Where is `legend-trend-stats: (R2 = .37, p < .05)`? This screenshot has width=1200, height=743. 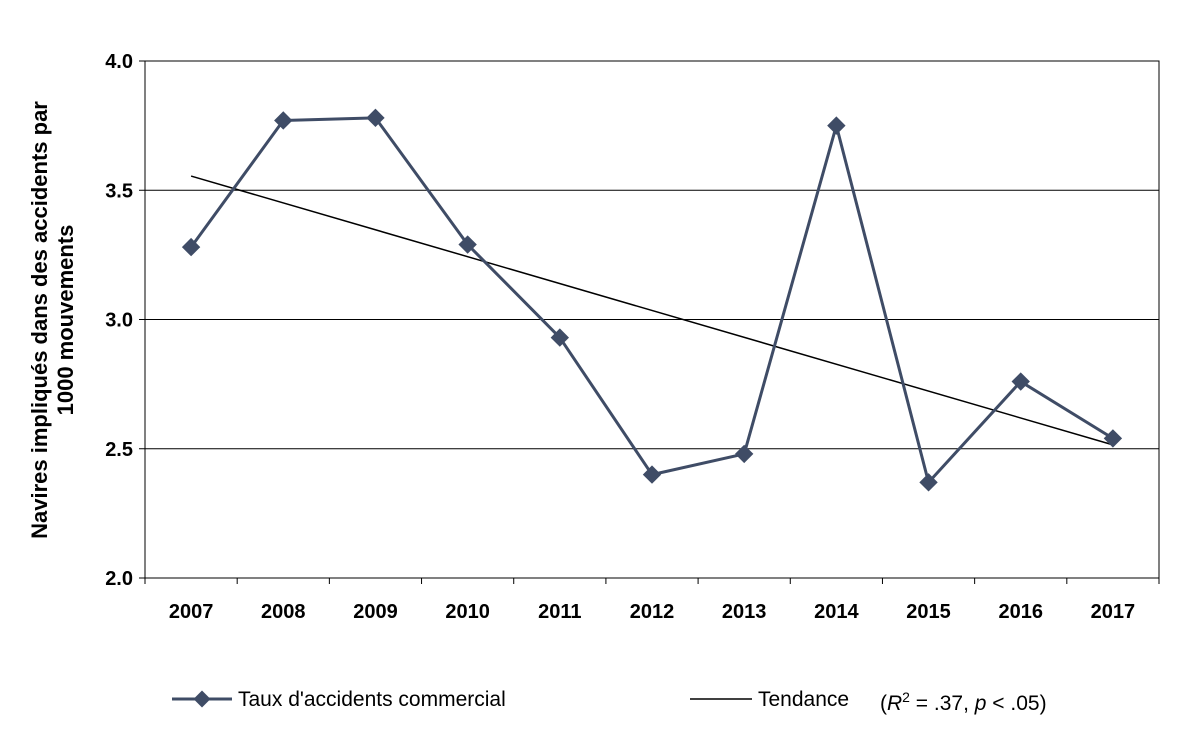 legend-trend-stats: (R2 = .37, p < .05) is located at coordinates (963, 702).